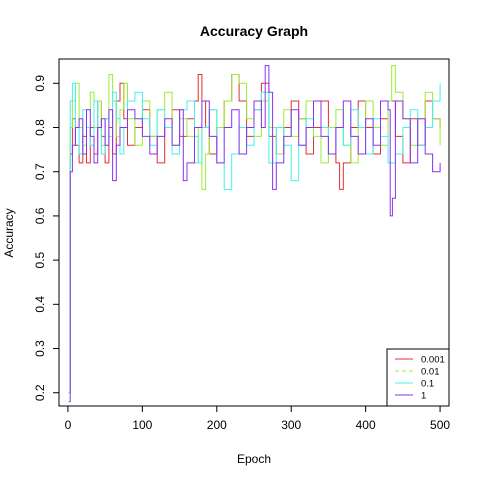 The image size is (480, 485). Describe the element at coordinates (366, 425) in the screenshot. I see `x-tick-label: 400` at that location.